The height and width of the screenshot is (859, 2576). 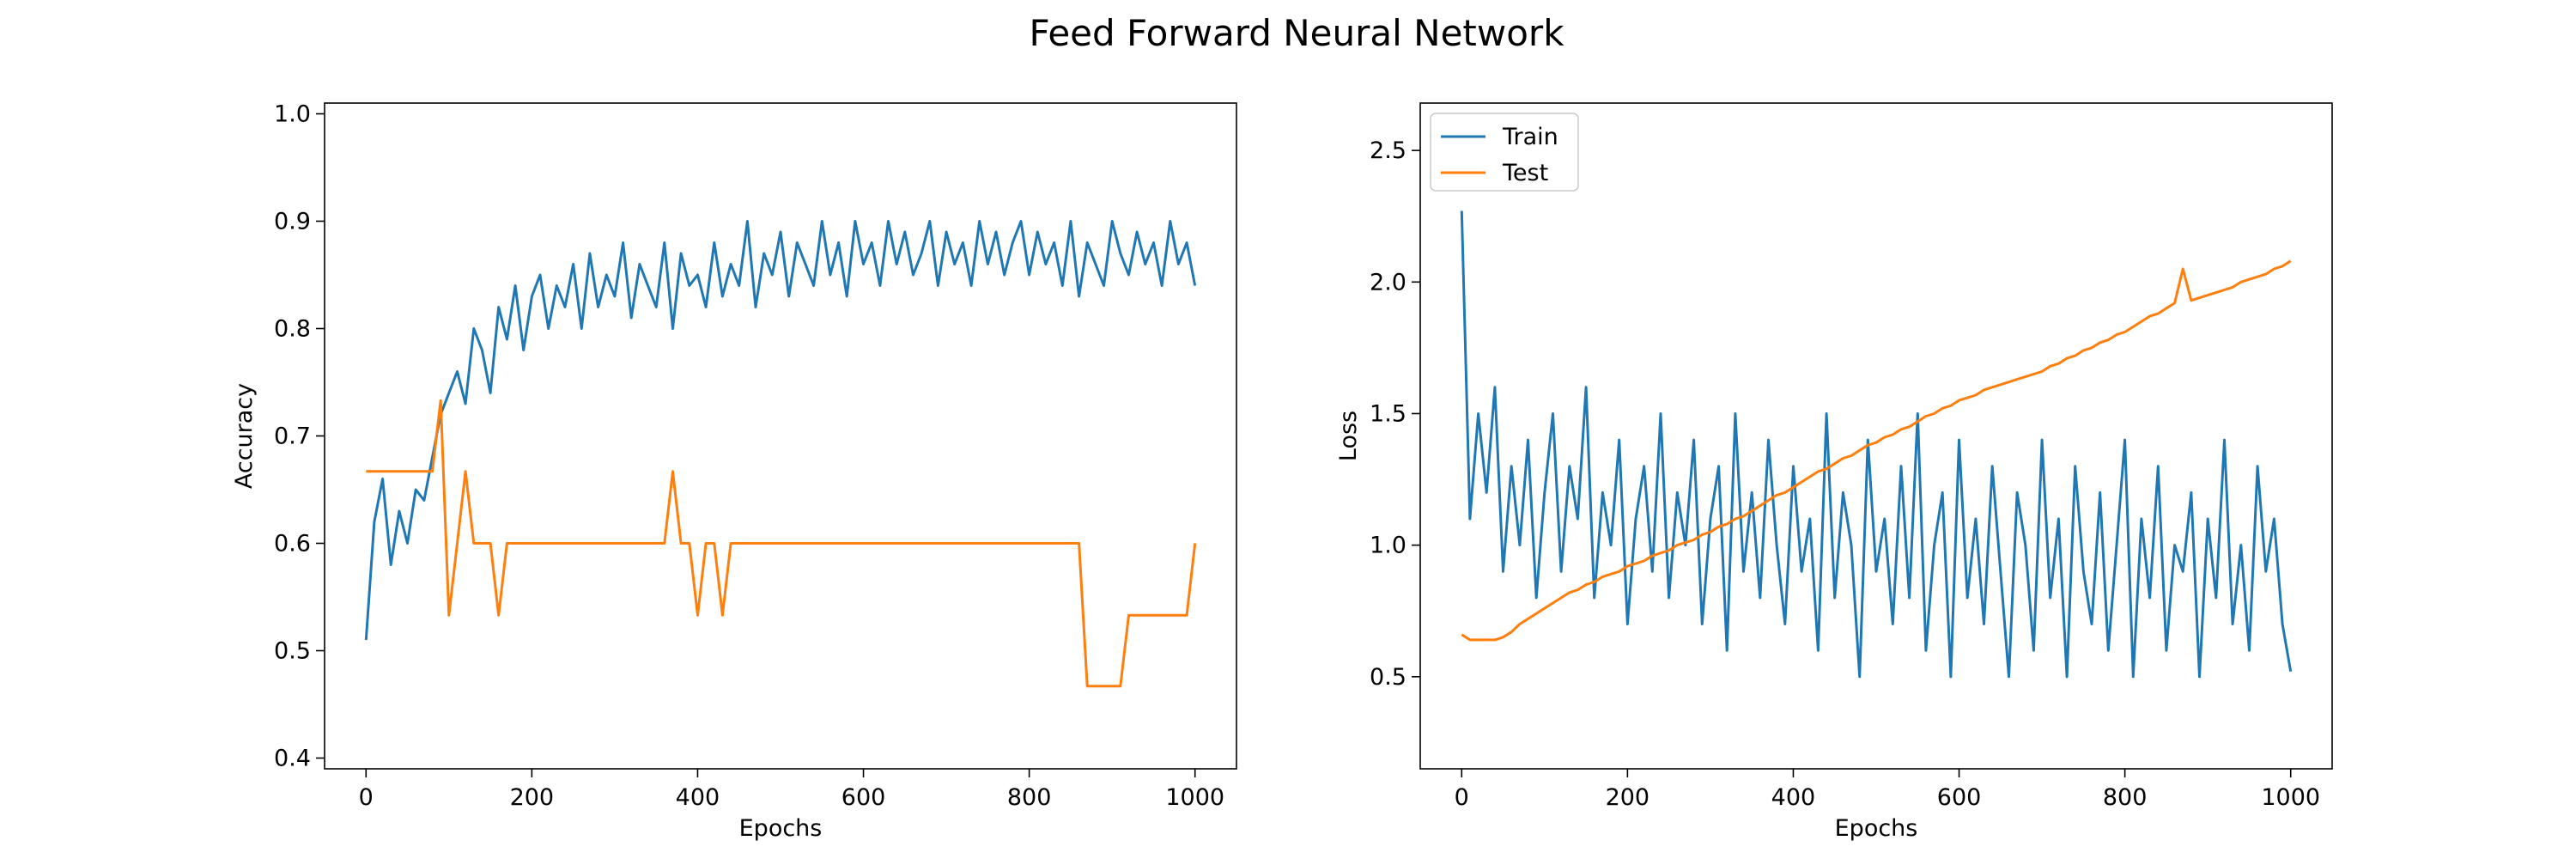 I want to click on accuracy-ytick-label: 0.7, so click(x=292, y=436).